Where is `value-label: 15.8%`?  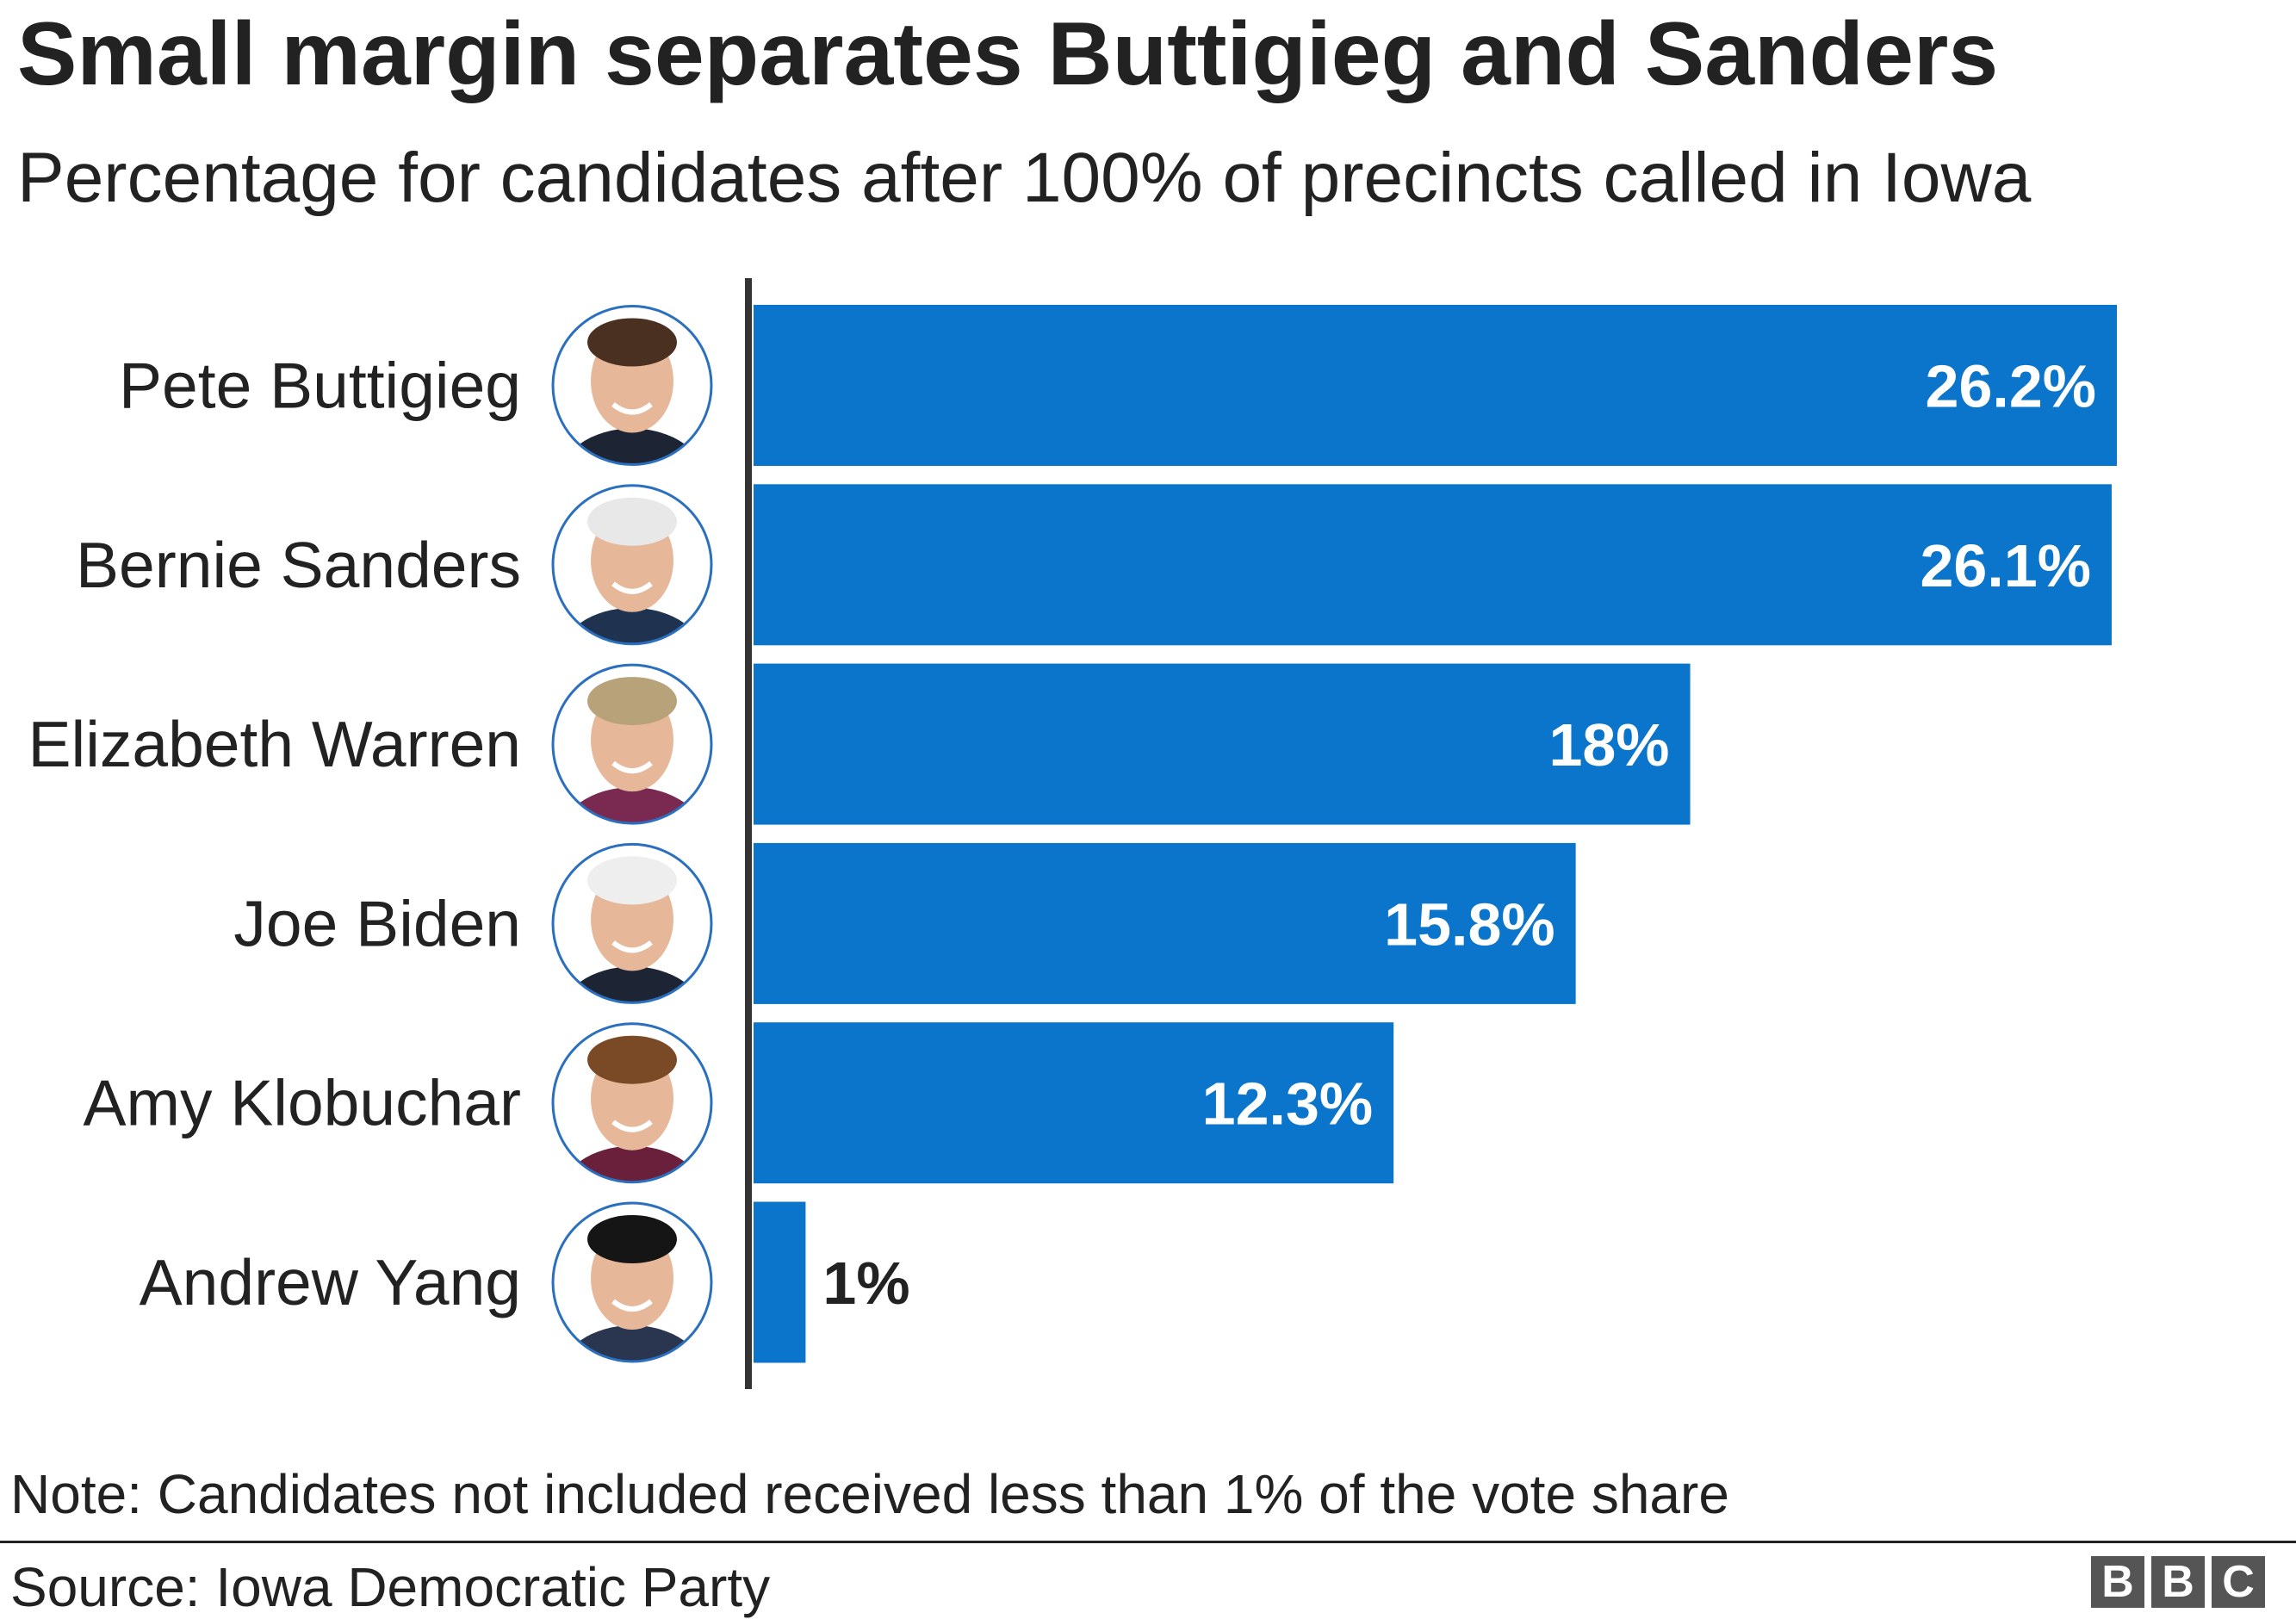 value-label: 15.8% is located at coordinates (1469, 924).